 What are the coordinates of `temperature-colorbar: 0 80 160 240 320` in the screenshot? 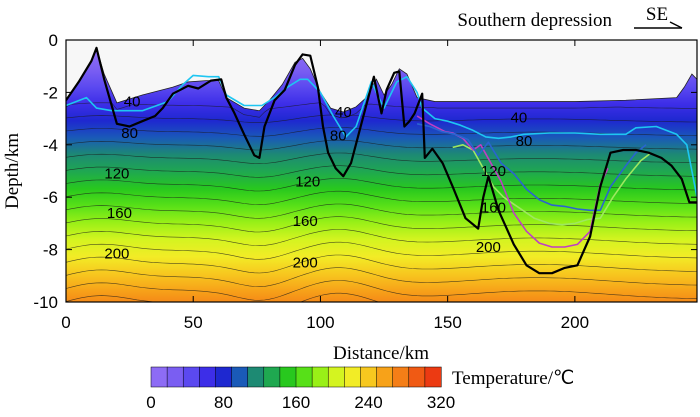 It's located at (300, 389).